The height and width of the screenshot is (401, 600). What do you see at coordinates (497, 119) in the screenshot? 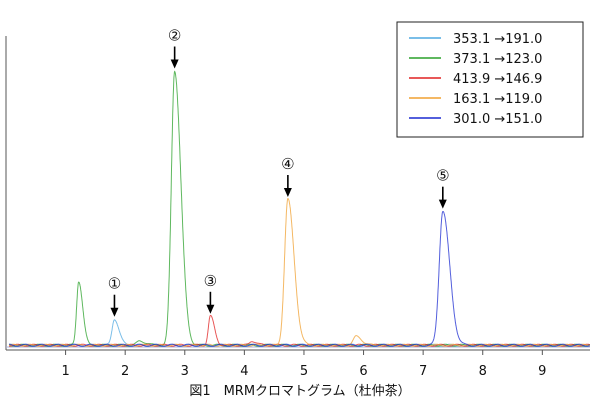
I see `legend-label: 301.0 →151.0` at bounding box center [497, 119].